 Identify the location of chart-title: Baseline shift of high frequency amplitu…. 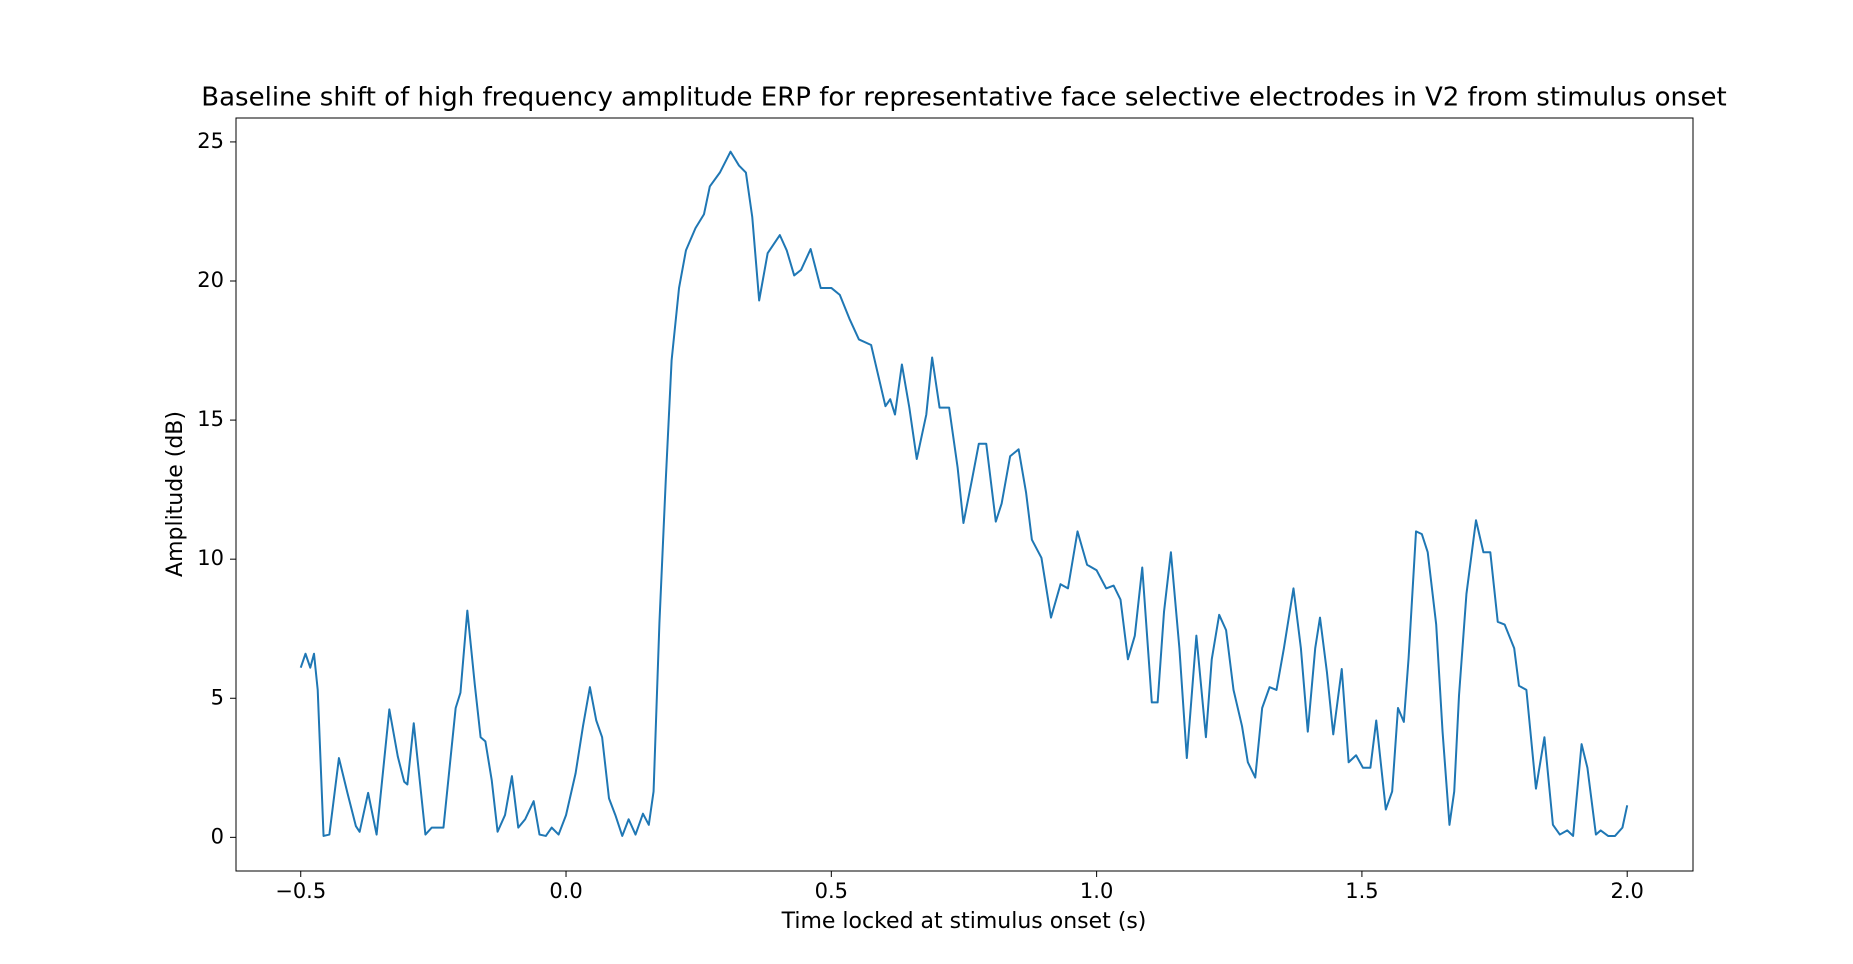
(963, 98).